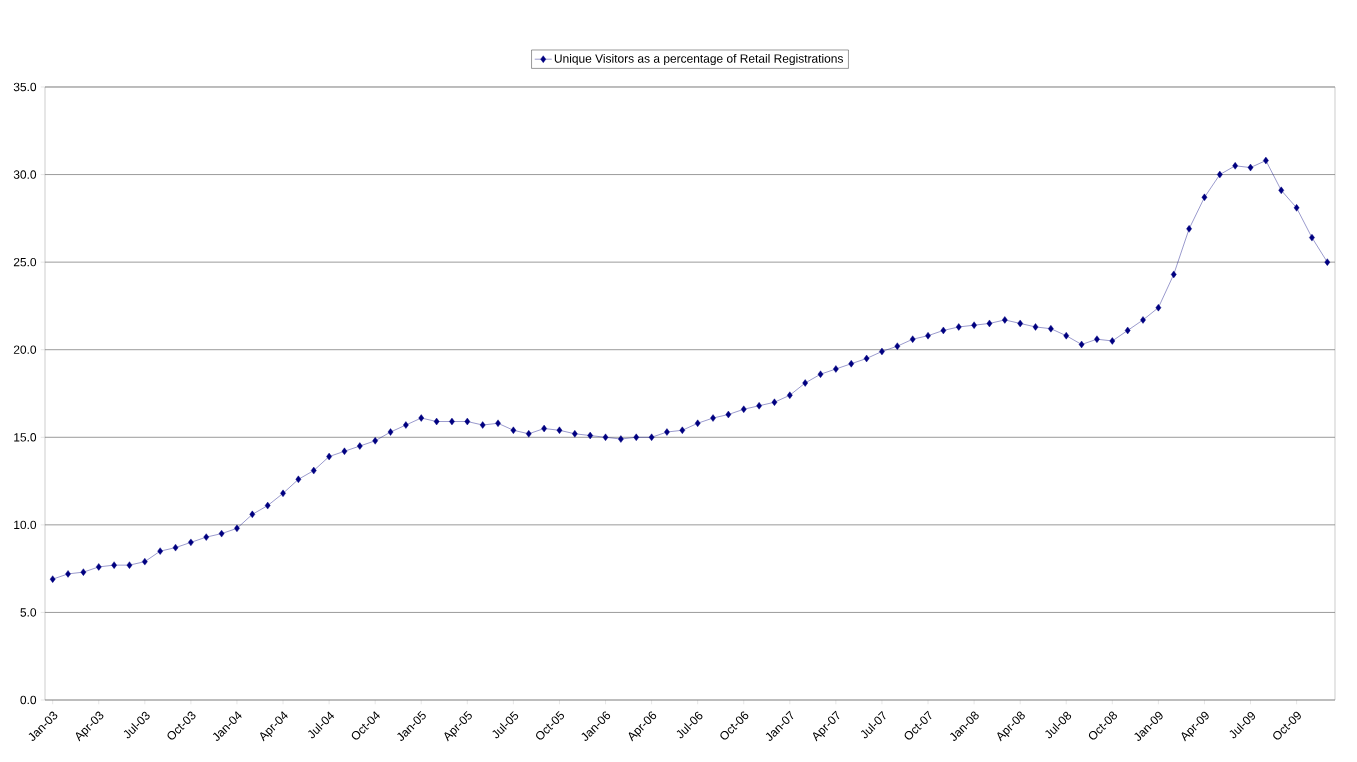  What do you see at coordinates (25, 349) in the screenshot?
I see `y-tick-label: 20.0` at bounding box center [25, 349].